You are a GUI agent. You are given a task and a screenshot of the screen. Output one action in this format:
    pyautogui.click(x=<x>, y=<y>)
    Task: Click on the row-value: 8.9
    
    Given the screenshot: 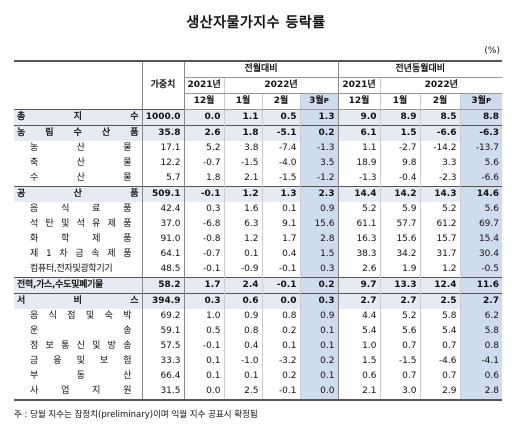 What is the action you would take?
    pyautogui.click(x=399, y=117)
    